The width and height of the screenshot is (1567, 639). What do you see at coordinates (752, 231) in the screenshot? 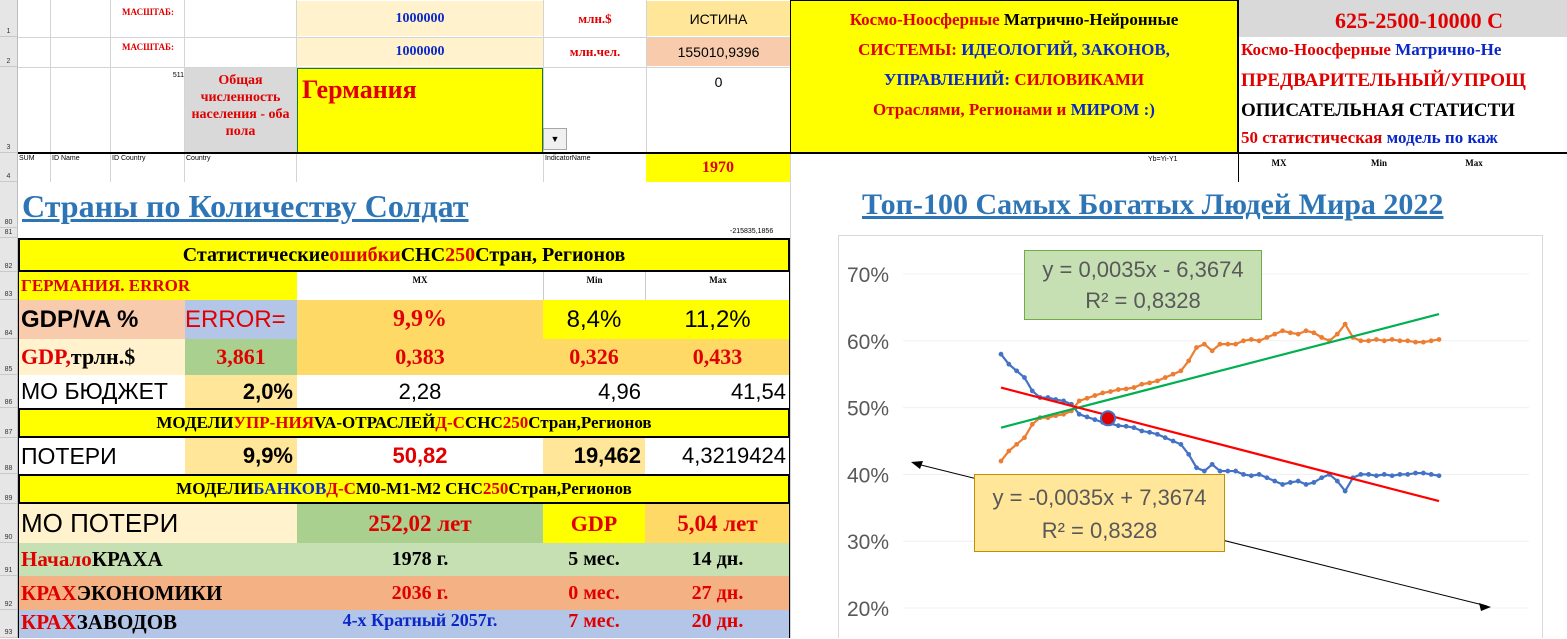
I see `small-value: -215835,1856` at bounding box center [752, 231].